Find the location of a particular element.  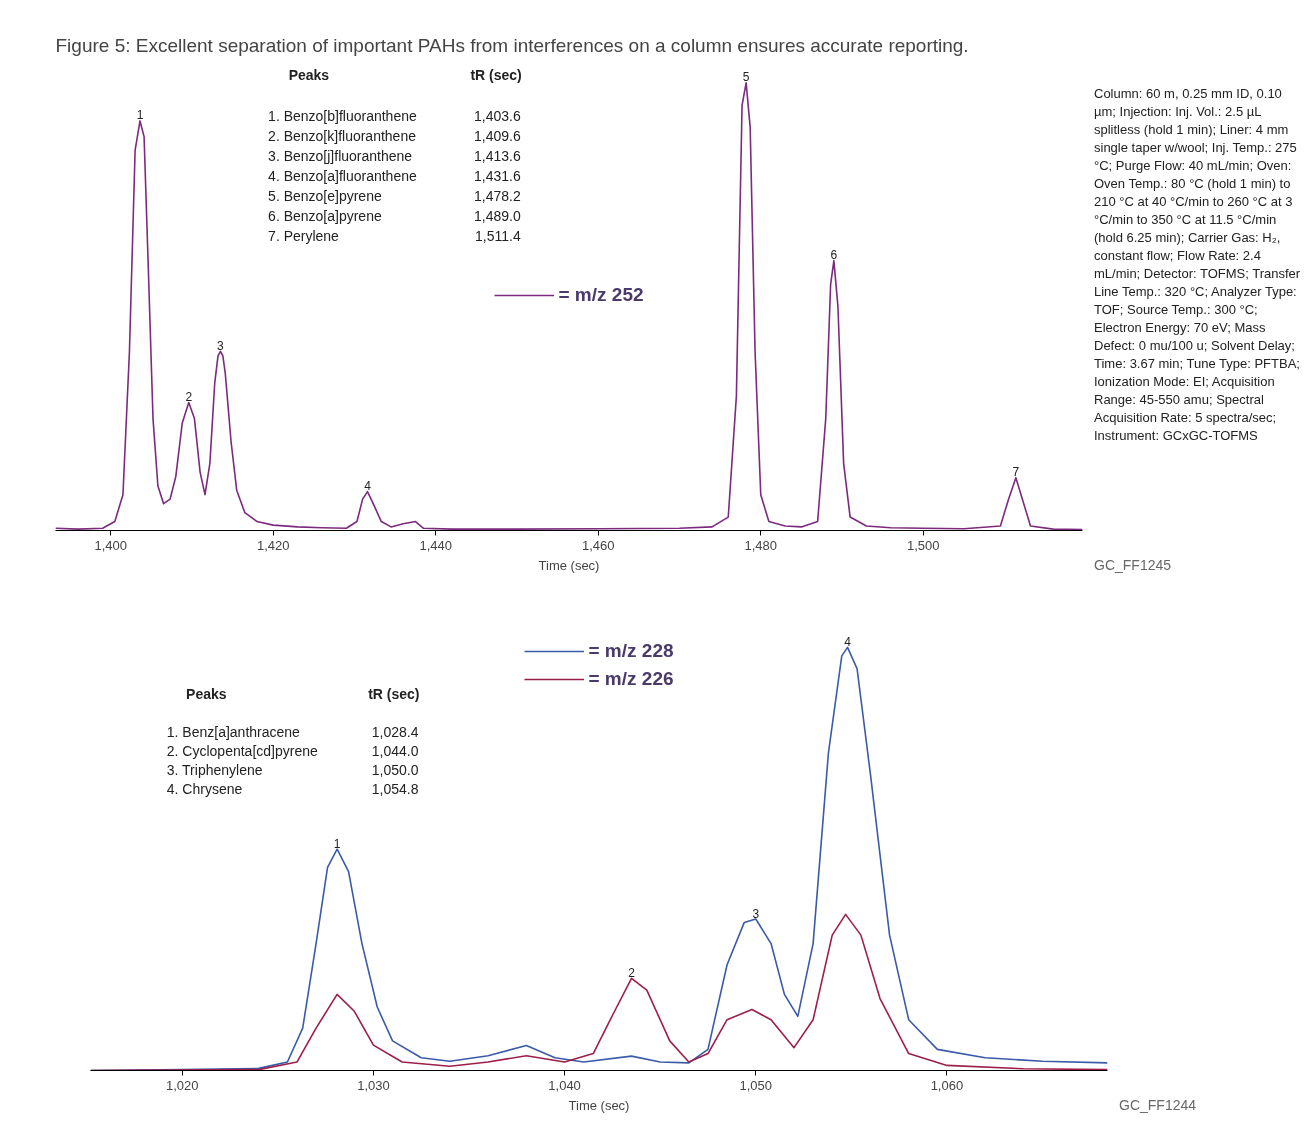

annotation: 3. Triphenylene is located at coordinates (214, 770).